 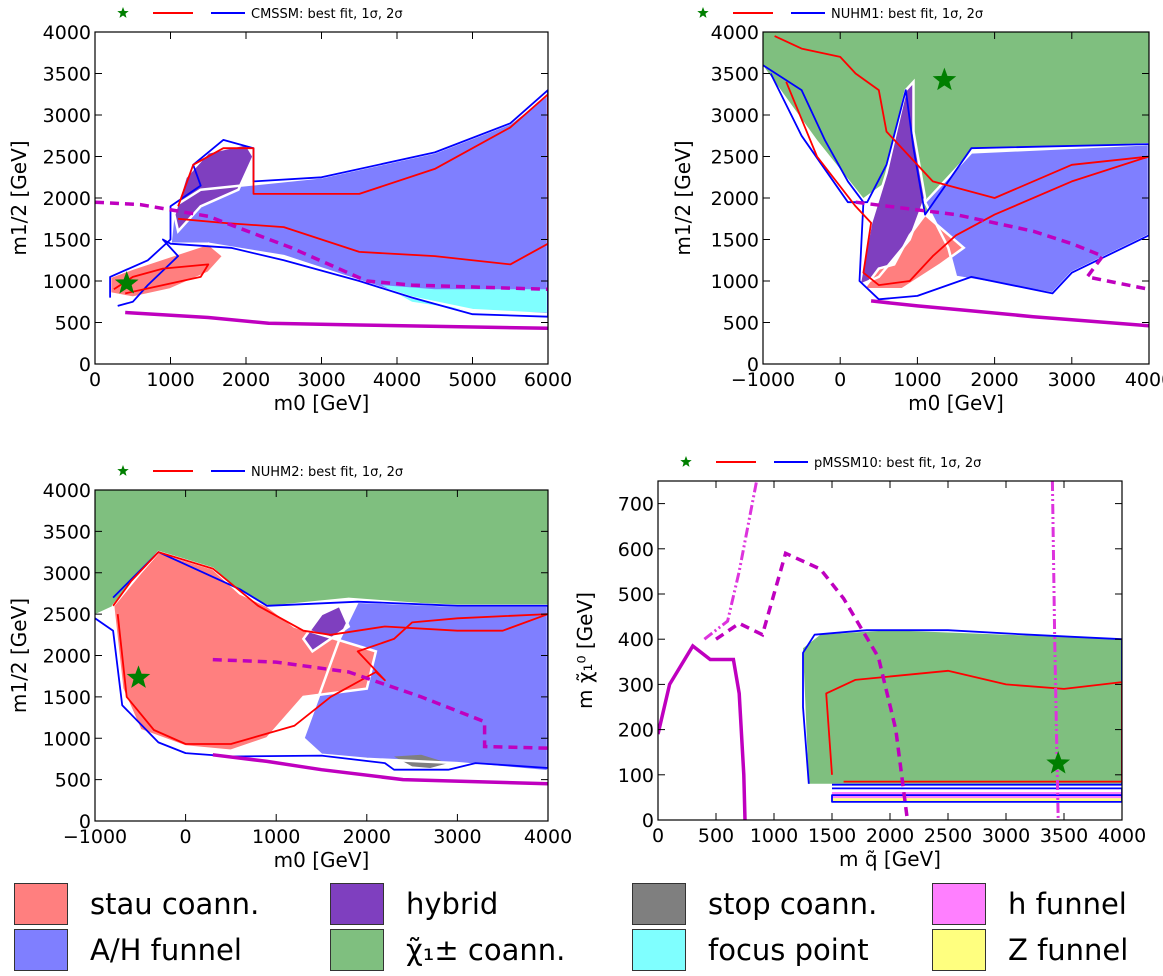 I want to click on legend-label: A/H funnel, so click(x=166, y=950).